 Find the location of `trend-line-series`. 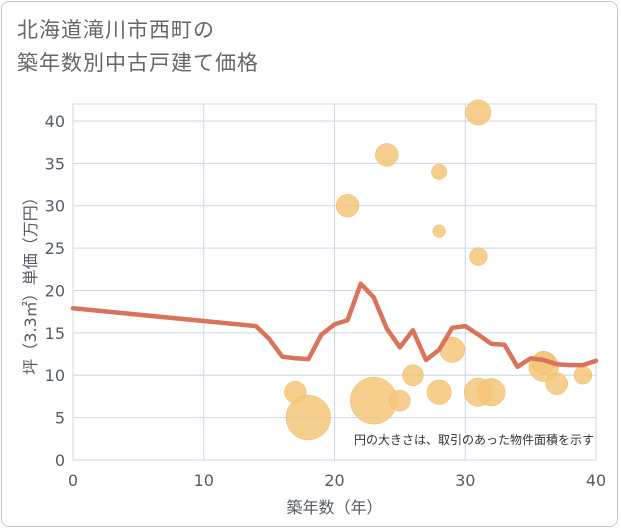

trend-line-series is located at coordinates (334, 325).